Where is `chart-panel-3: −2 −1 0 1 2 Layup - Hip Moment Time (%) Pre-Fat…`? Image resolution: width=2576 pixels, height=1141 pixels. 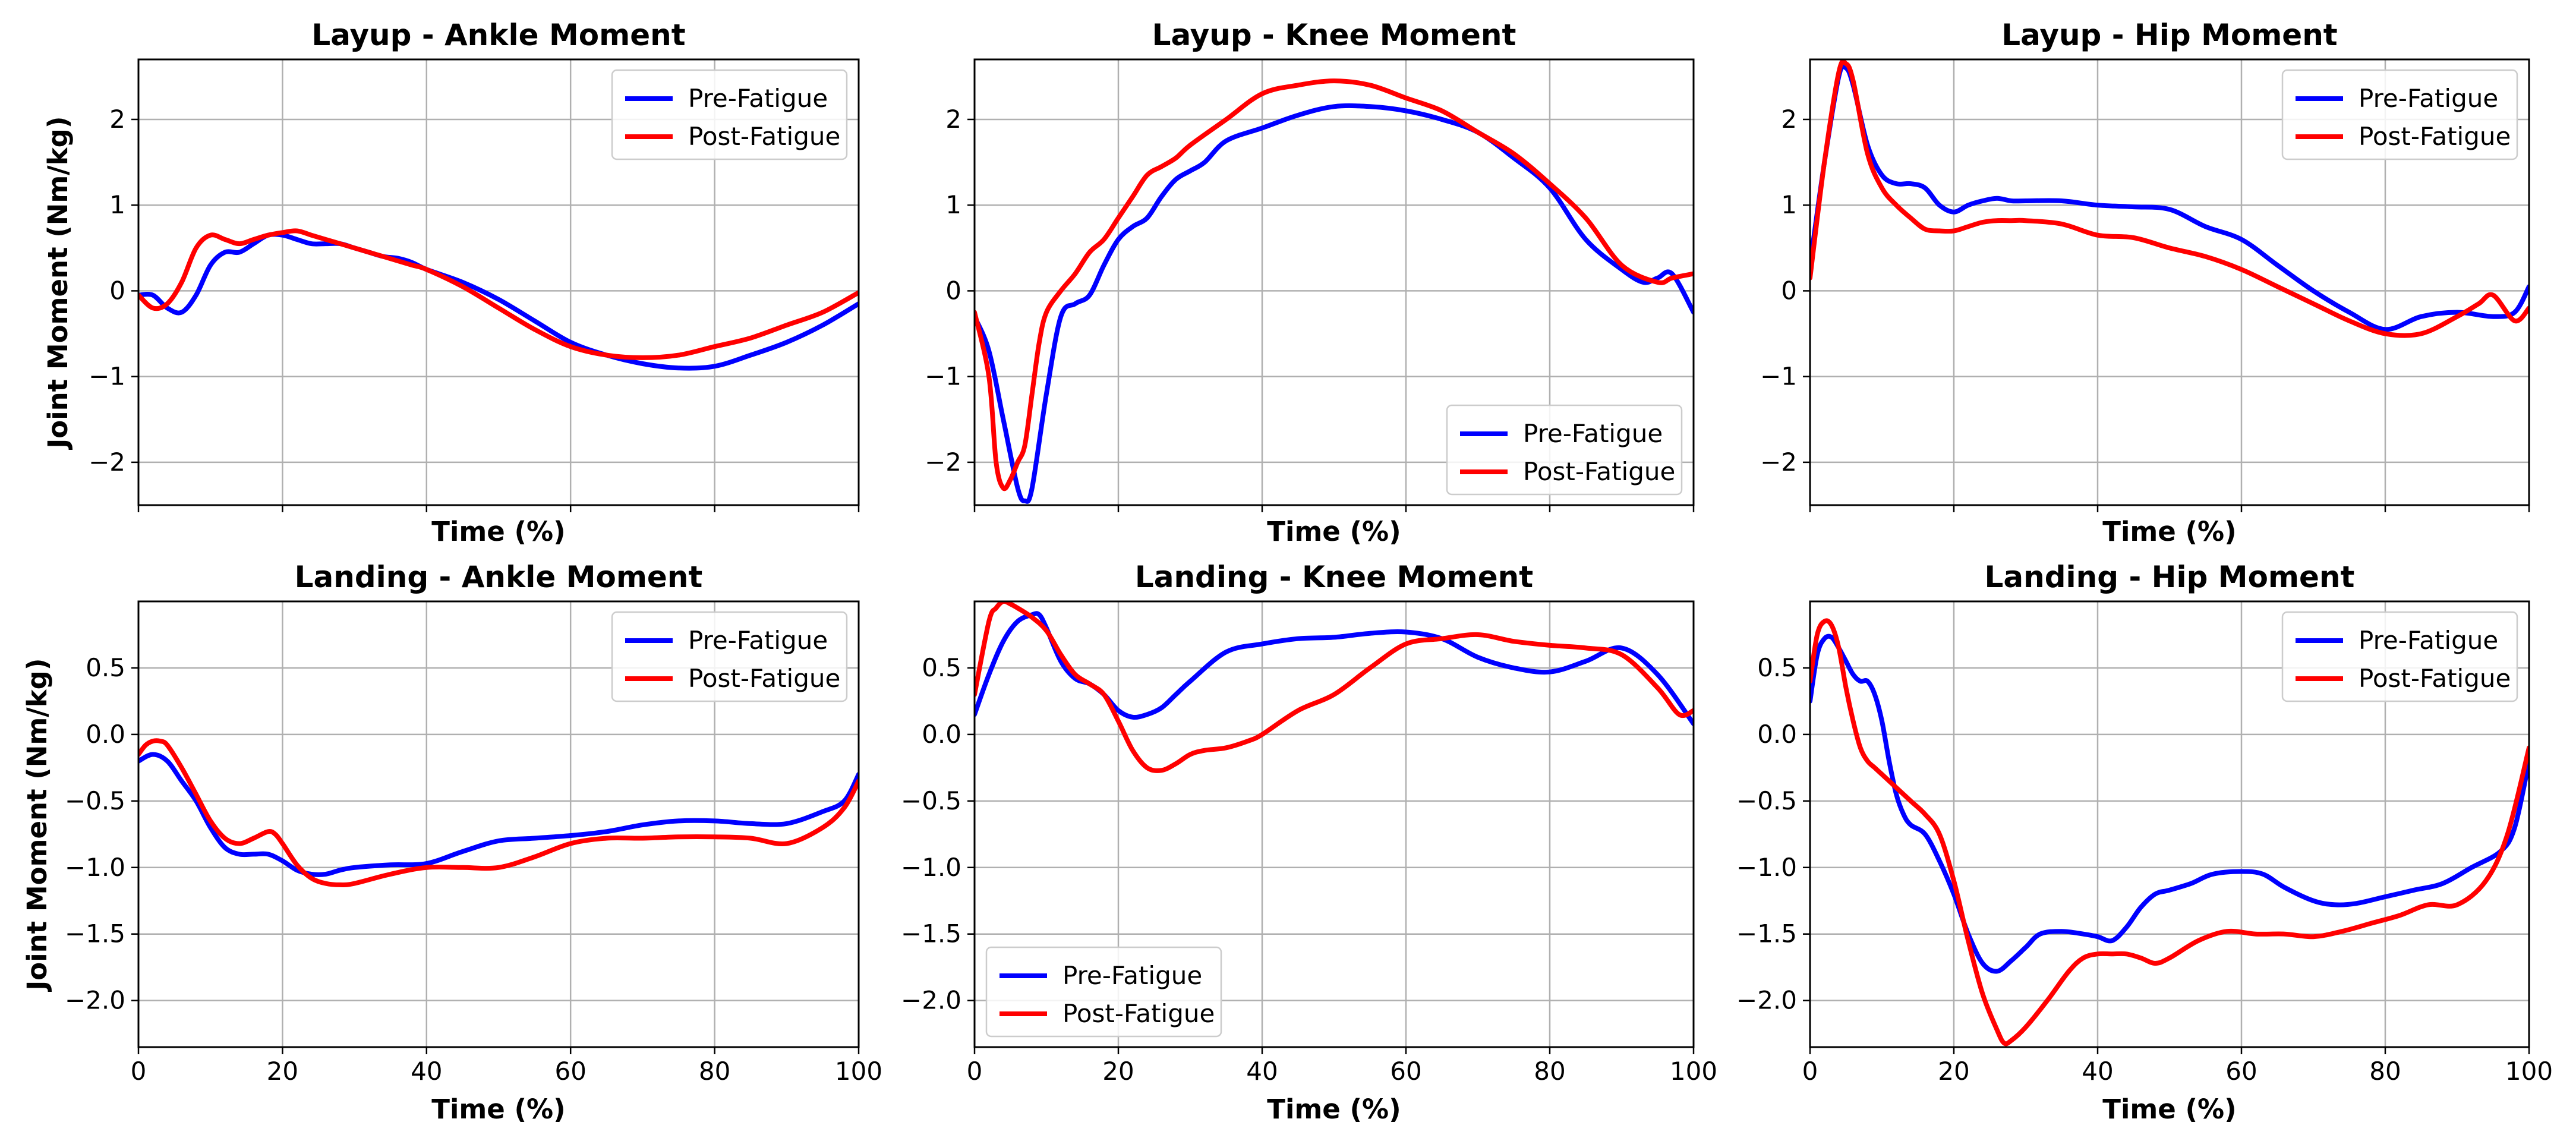 chart-panel-3: −2 −1 0 1 2 Layup - Hip Moment Time (%) Pre-Fat… is located at coordinates (2145, 282).